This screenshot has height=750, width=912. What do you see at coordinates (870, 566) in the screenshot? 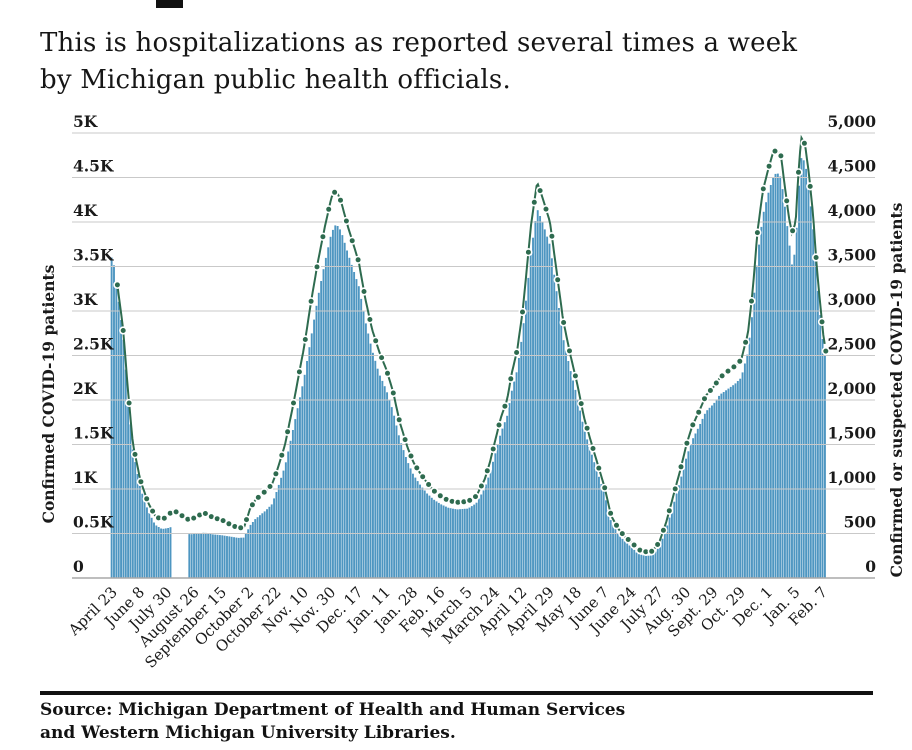
I see `y-tick-label-right: 0` at bounding box center [870, 566].